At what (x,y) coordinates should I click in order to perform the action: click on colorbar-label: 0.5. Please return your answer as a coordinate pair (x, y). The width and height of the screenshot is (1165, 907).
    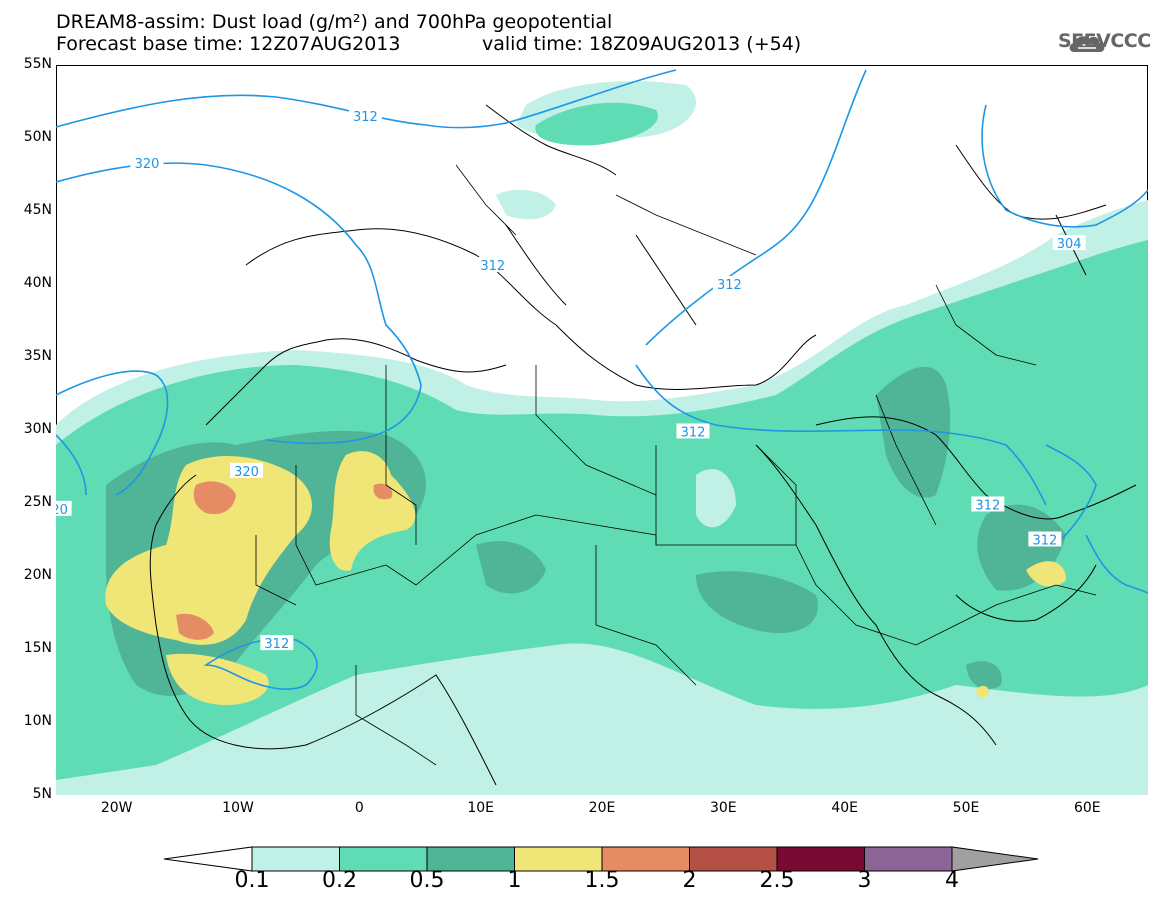
    Looking at the image, I should click on (427, 880).